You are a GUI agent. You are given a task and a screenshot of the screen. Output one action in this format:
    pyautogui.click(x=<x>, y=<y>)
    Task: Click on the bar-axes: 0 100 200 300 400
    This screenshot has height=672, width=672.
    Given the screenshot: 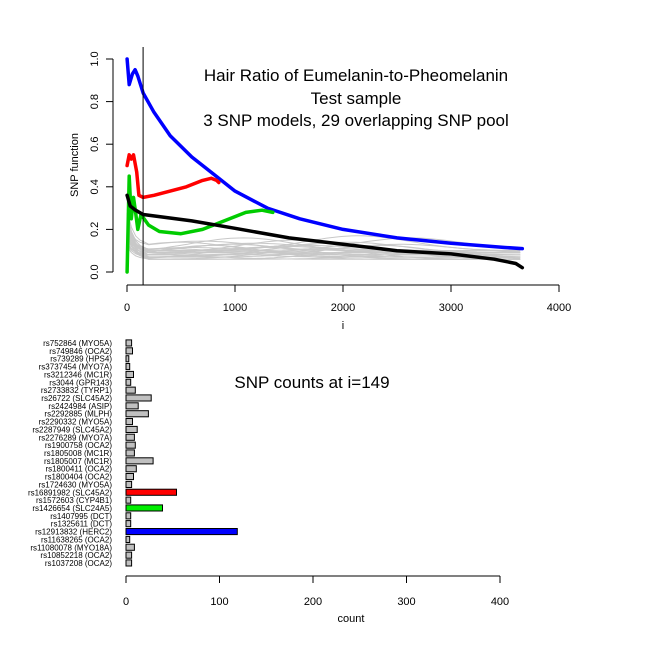 What is the action you would take?
    pyautogui.click(x=316, y=591)
    